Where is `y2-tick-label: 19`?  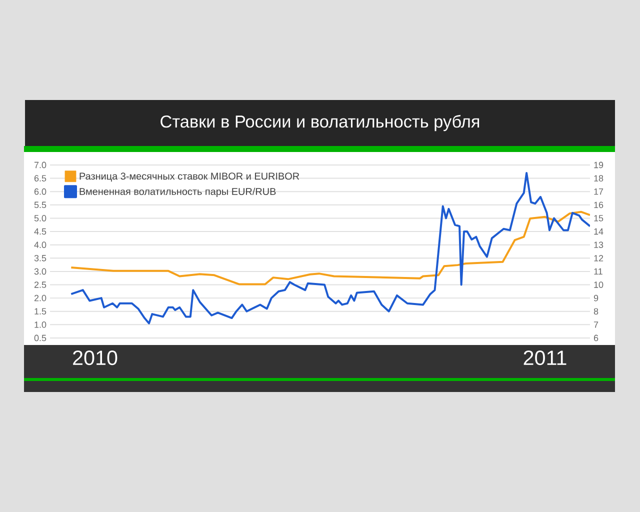 y2-tick-label: 19 is located at coordinates (599, 165).